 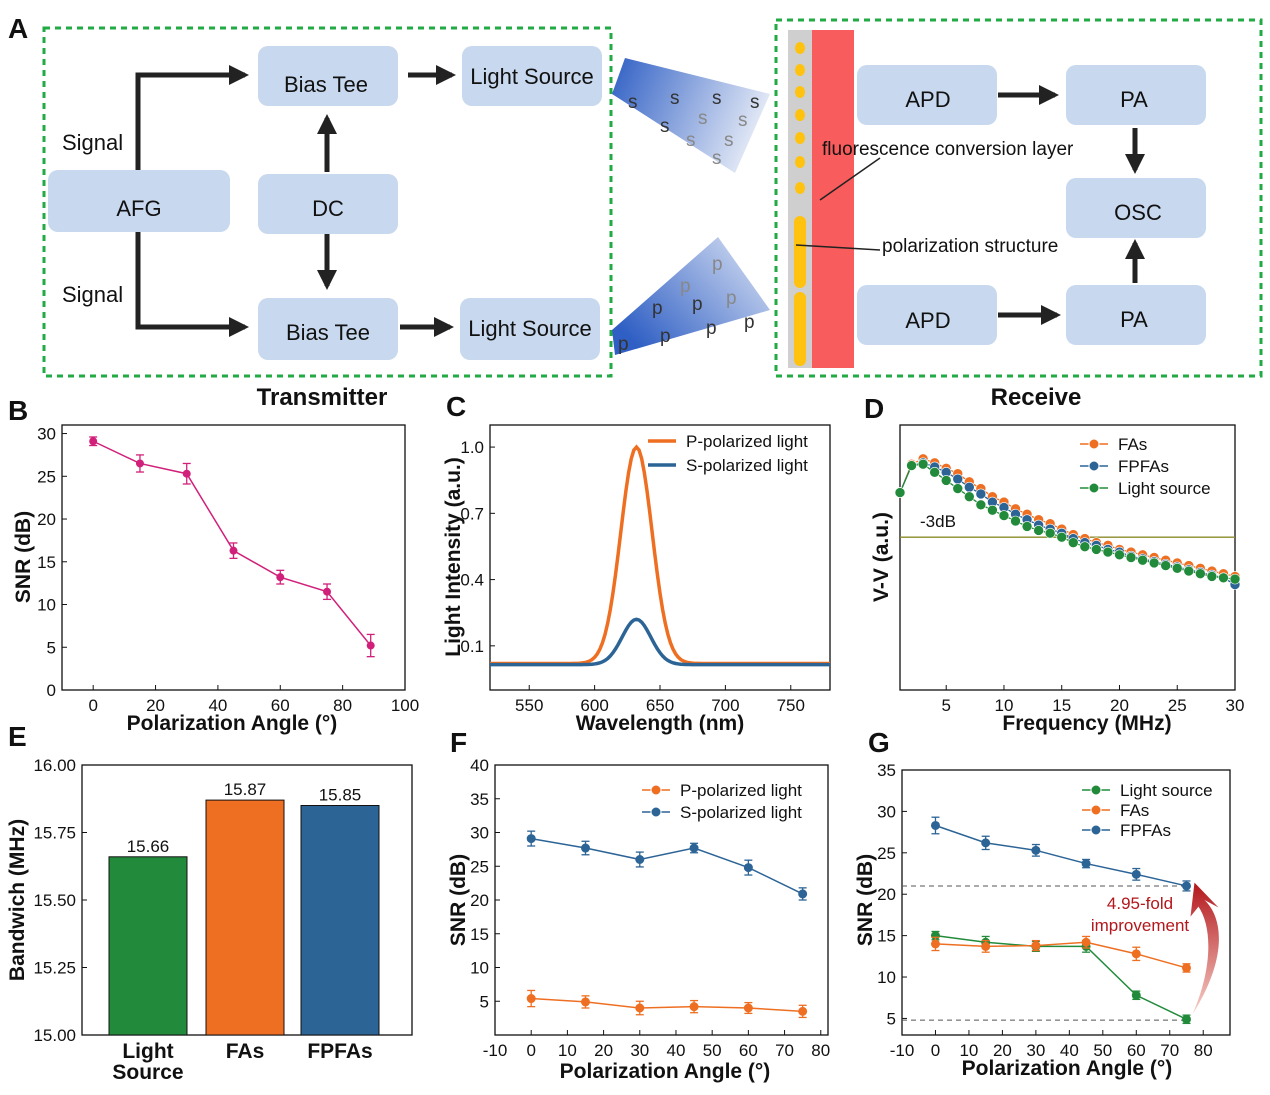 I want to click on light-source-top-block, so click(x=532, y=76).